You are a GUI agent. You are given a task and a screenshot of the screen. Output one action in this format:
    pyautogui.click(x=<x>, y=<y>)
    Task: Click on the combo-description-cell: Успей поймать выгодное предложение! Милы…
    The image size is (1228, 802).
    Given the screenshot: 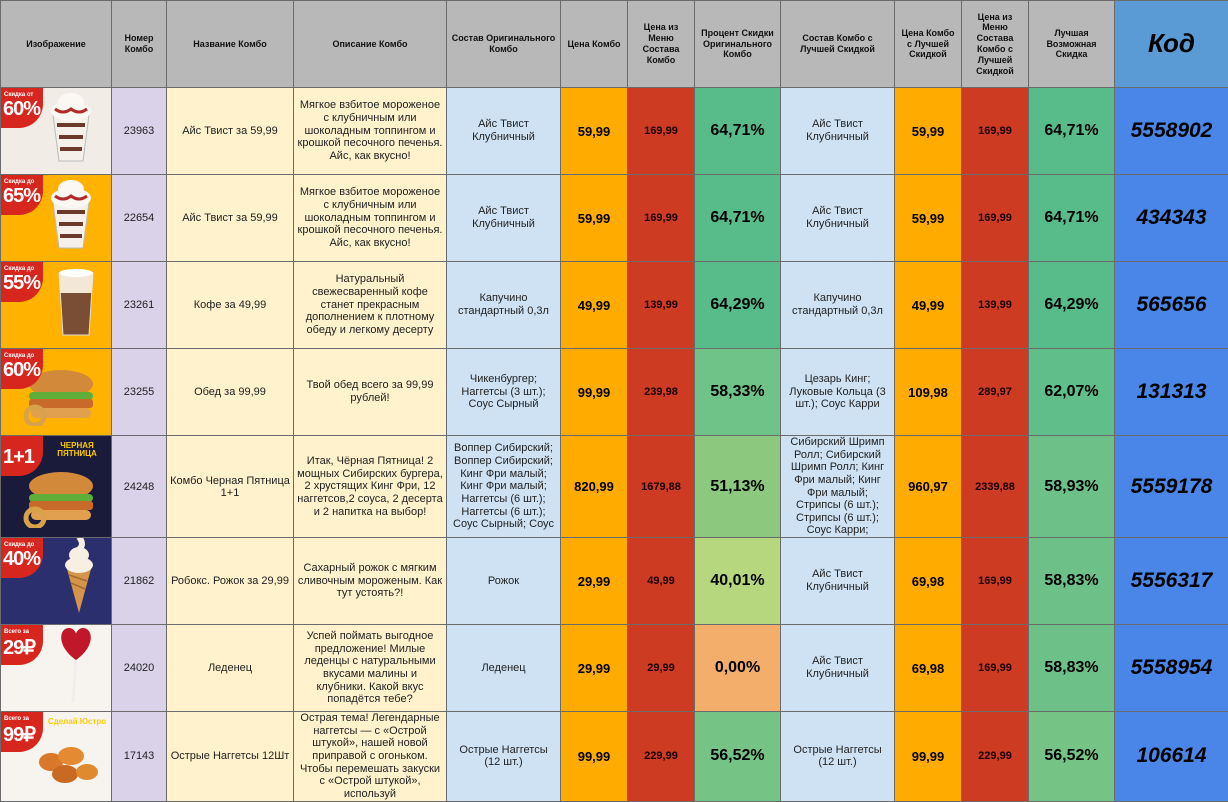 What is the action you would take?
    pyautogui.click(x=370, y=668)
    